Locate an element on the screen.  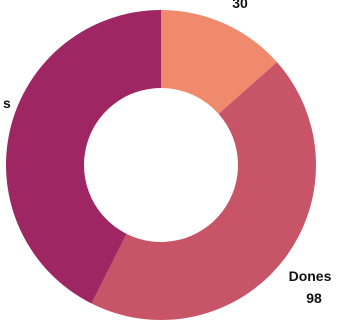
slice-name-label-1: Dones is located at coordinates (310, 276).